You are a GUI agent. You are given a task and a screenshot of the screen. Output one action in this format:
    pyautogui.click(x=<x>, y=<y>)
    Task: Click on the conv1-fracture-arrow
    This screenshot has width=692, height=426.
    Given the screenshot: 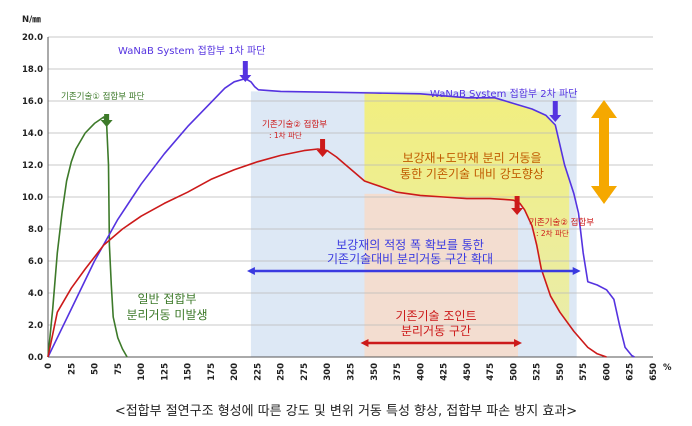 What is the action you would take?
    pyautogui.click(x=106, y=120)
    